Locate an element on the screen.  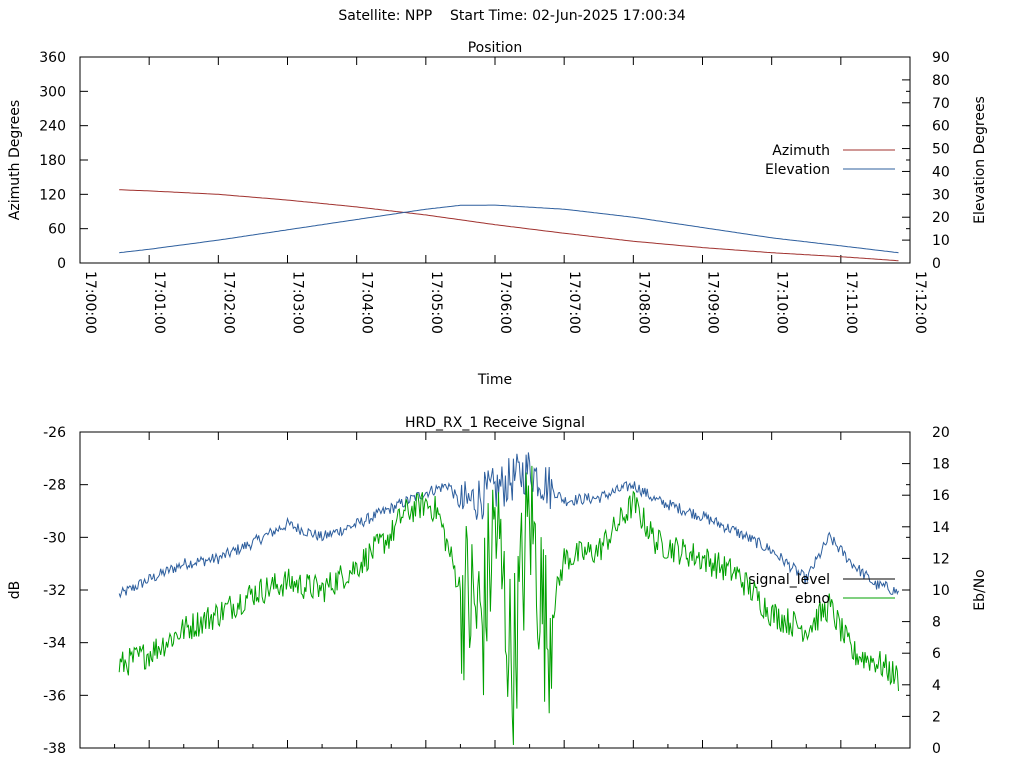
chart-2-ytick-label: -30 is located at coordinates (54, 538).